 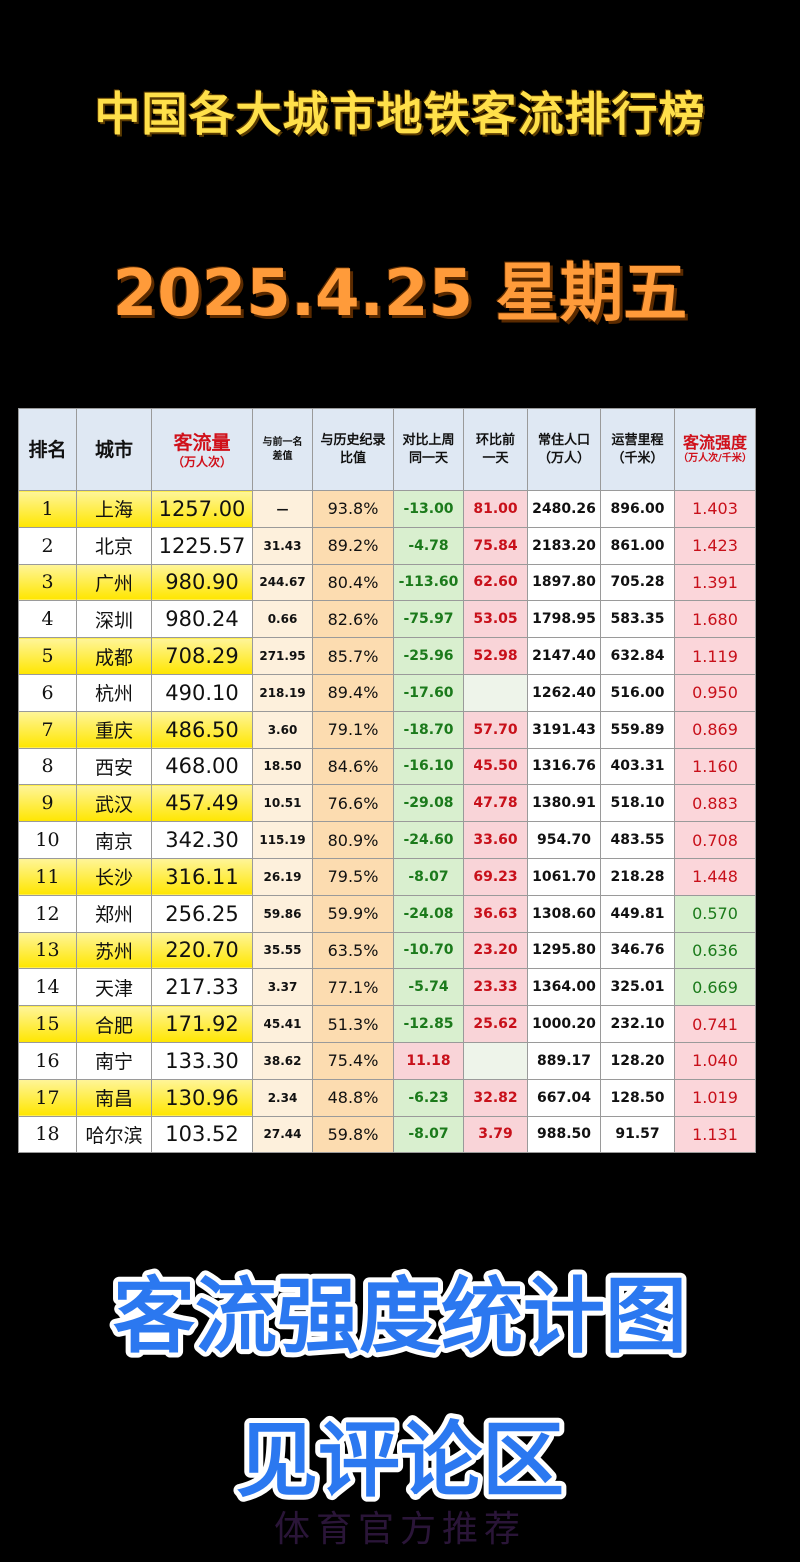 I want to click on intensity-cell: 0.869, so click(x=715, y=729).